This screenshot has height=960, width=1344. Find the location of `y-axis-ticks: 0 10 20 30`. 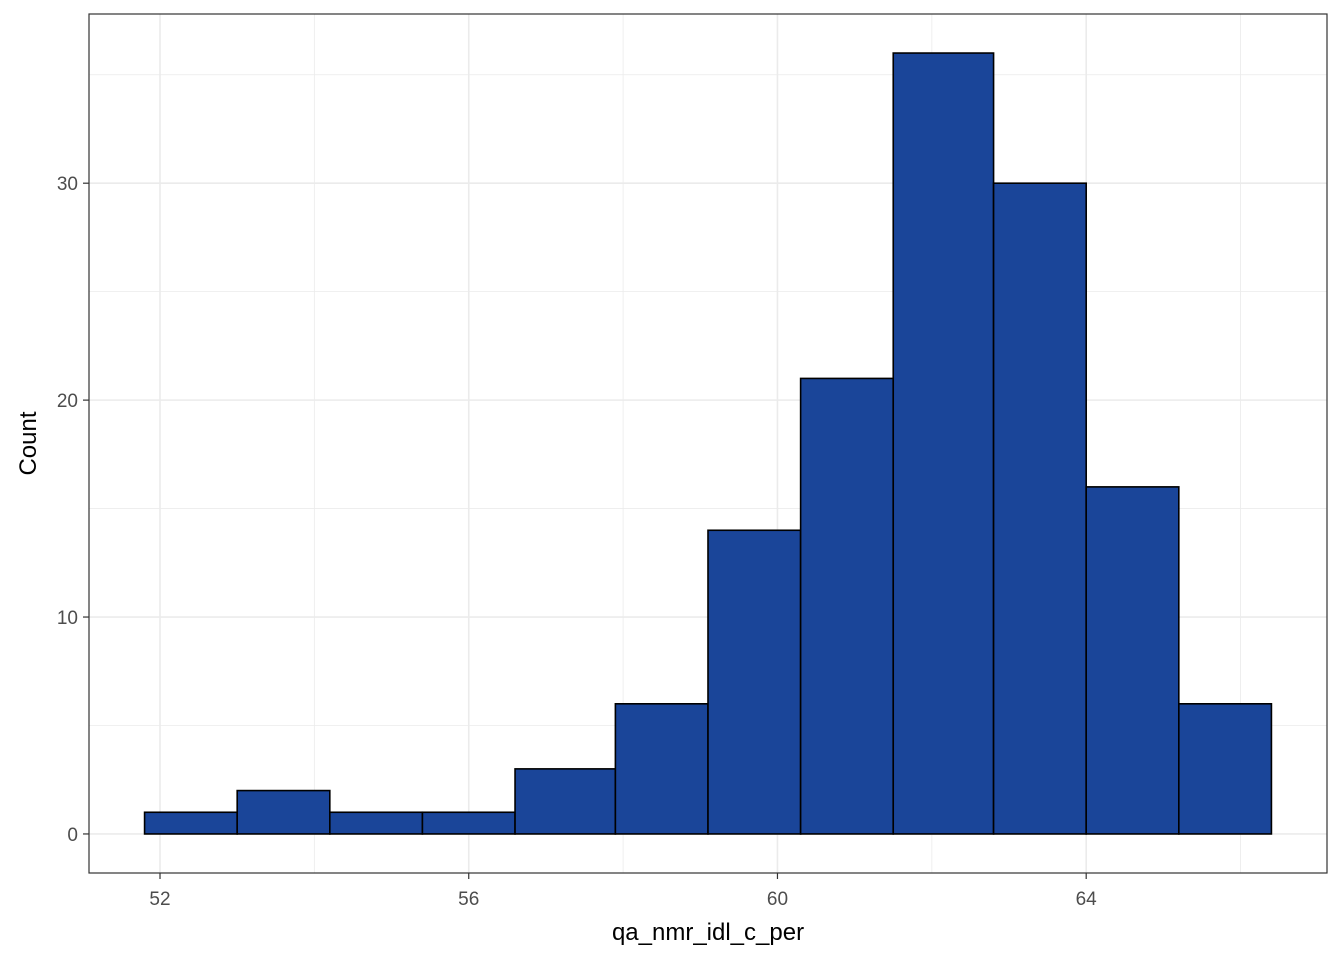

y-axis-ticks: 0 10 20 30 is located at coordinates (73, 510).